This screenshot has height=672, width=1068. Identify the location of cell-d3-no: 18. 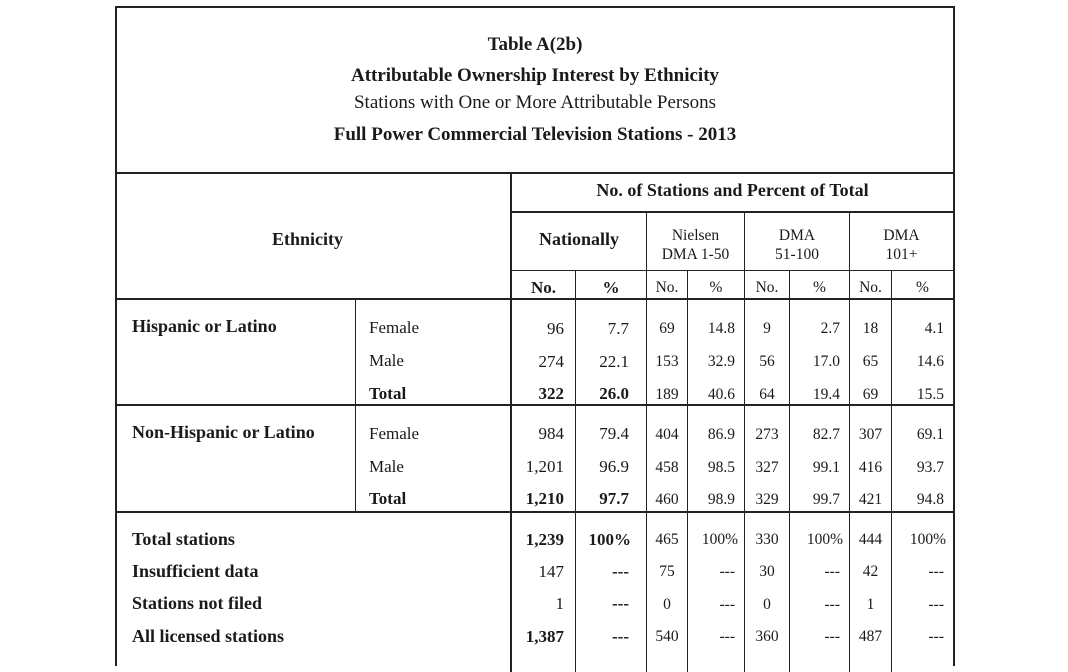
(870, 328).